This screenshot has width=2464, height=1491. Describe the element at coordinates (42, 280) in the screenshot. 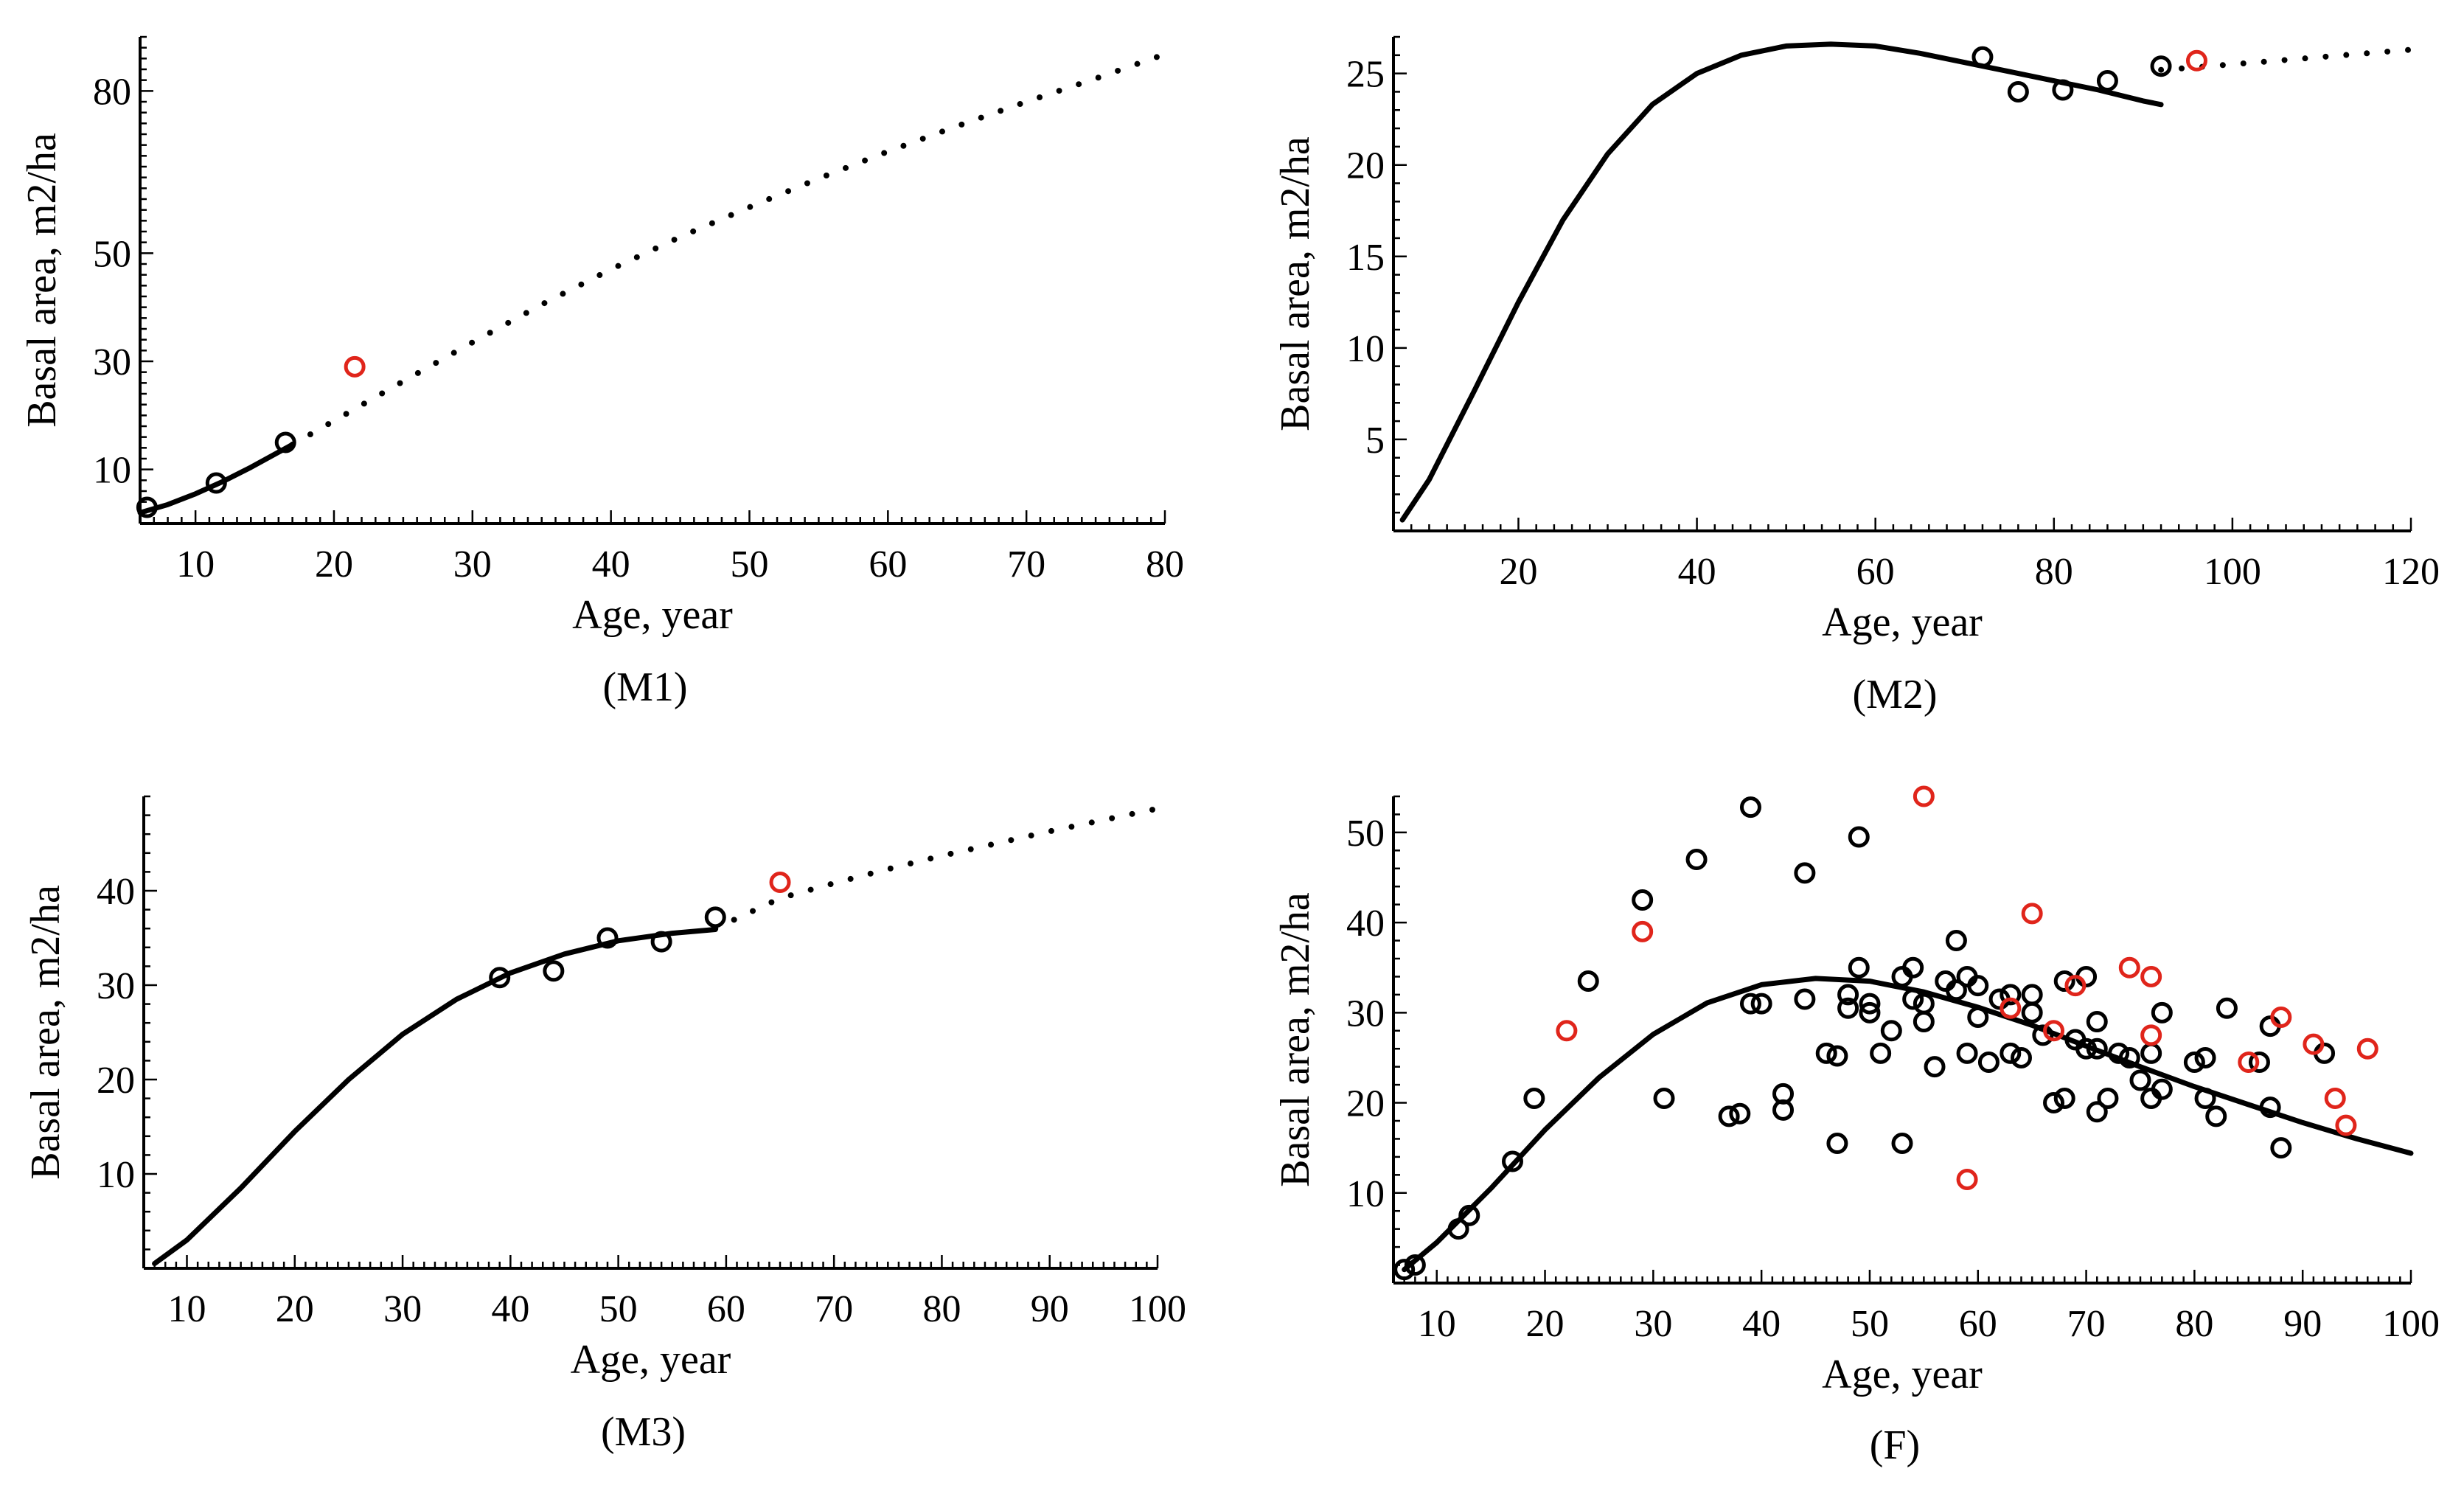

I see `y-axis-label: Basal area, m2/ha` at that location.